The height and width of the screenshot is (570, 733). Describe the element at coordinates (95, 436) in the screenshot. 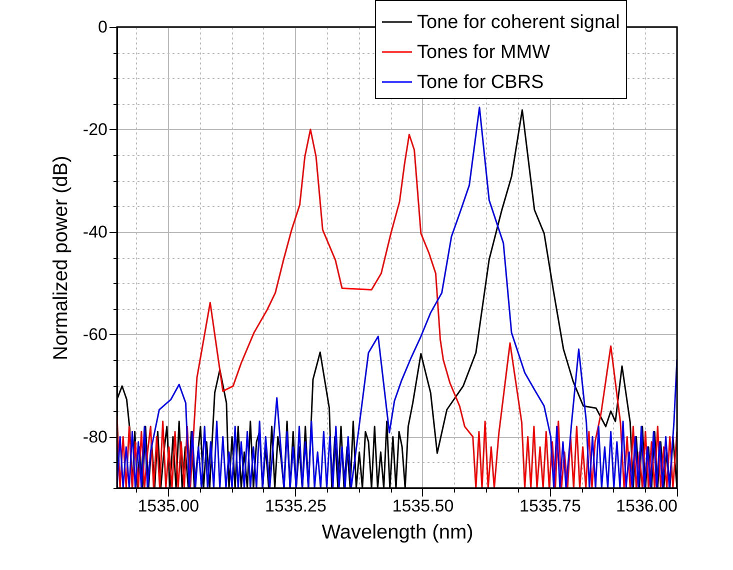

I see `y-tick-label: -80` at that location.